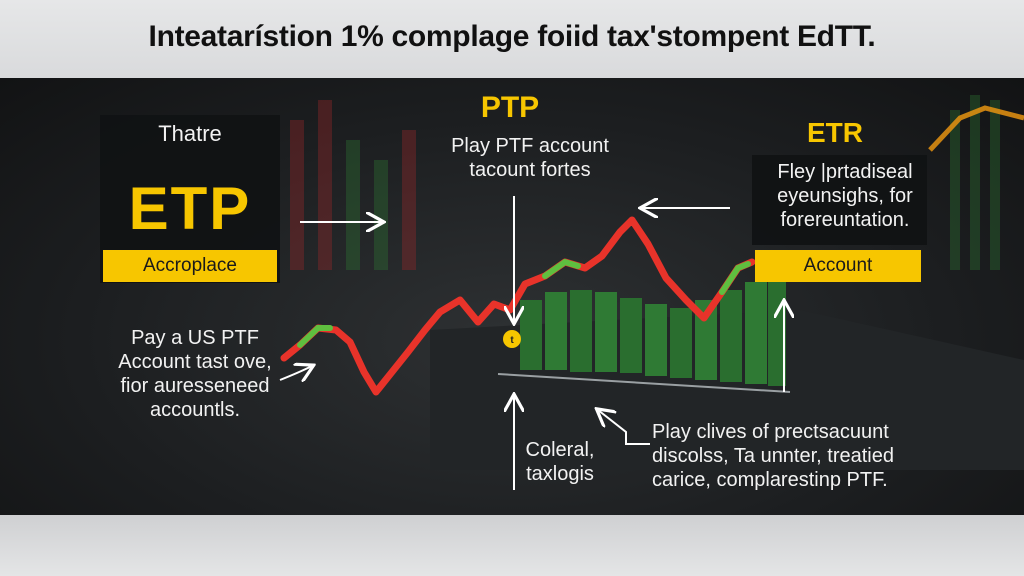  I want to click on right-desc-line: Fley |prtadiseal, so click(845, 172).